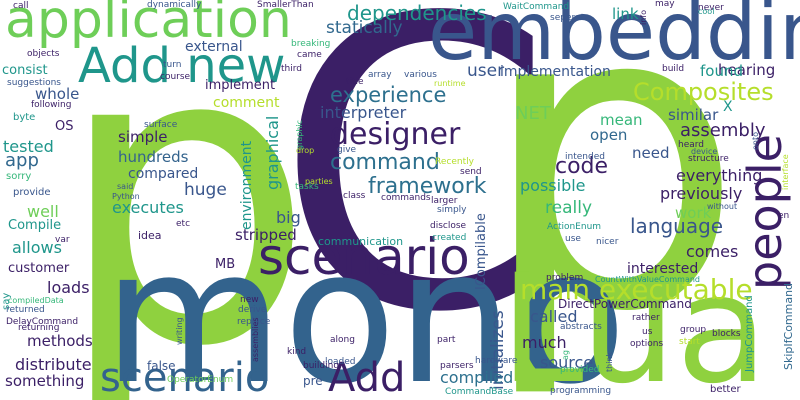  Describe the element at coordinates (361, 241) in the screenshot. I see `word-communication: communication` at that location.